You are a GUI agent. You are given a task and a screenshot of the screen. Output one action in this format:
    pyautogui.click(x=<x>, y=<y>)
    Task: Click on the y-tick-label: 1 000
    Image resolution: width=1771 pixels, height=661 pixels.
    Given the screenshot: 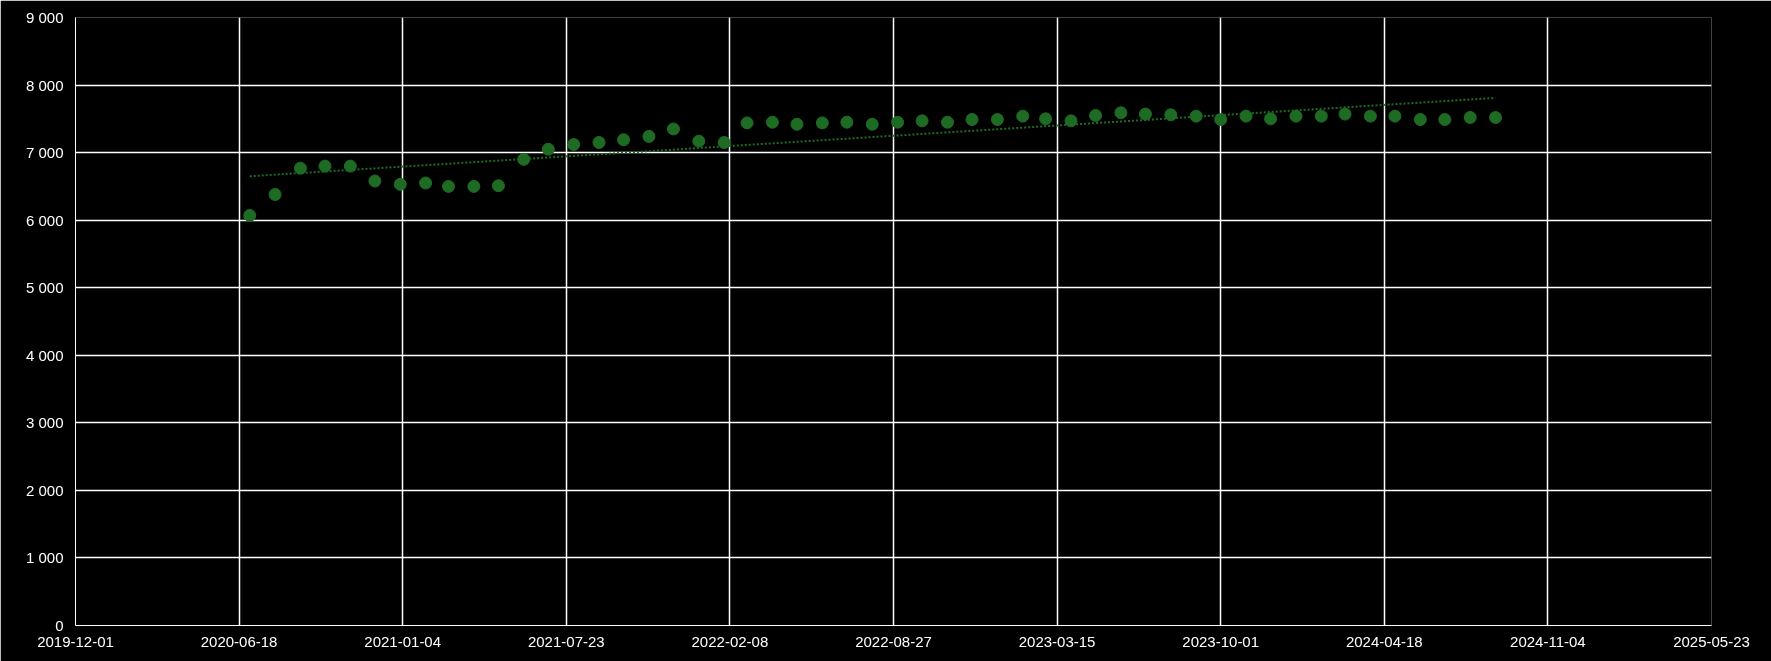 What is the action you would take?
    pyautogui.click(x=44, y=558)
    